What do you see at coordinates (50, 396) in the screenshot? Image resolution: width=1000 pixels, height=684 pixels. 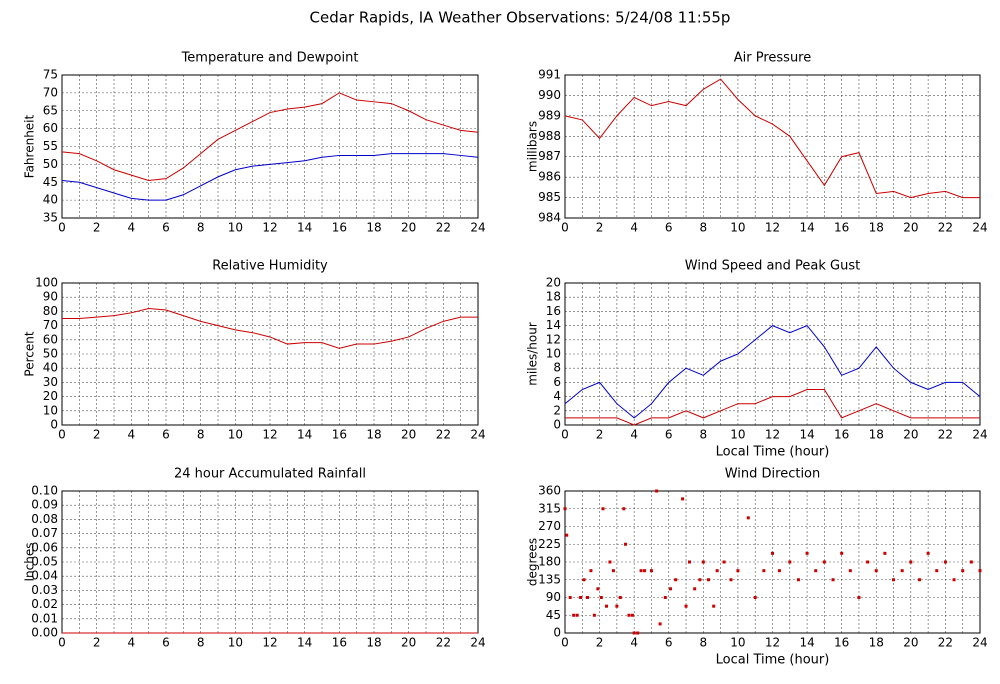 I see `y-tick-label: 20` at bounding box center [50, 396].